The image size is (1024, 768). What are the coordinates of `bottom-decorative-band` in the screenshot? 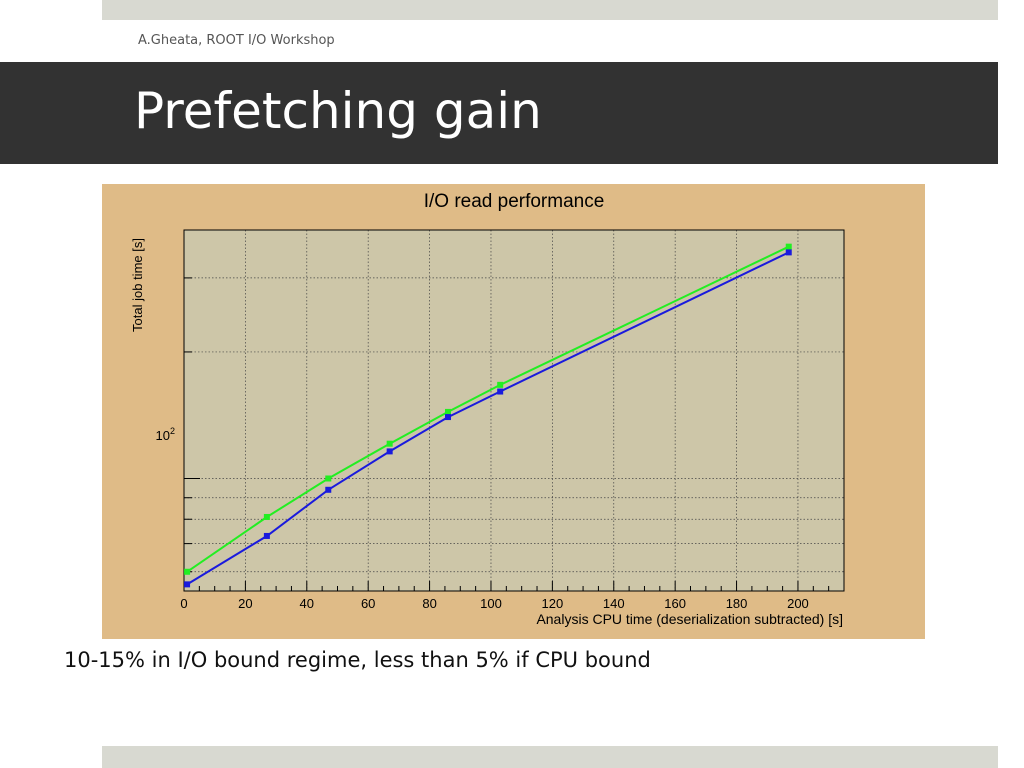 It's located at (550, 757).